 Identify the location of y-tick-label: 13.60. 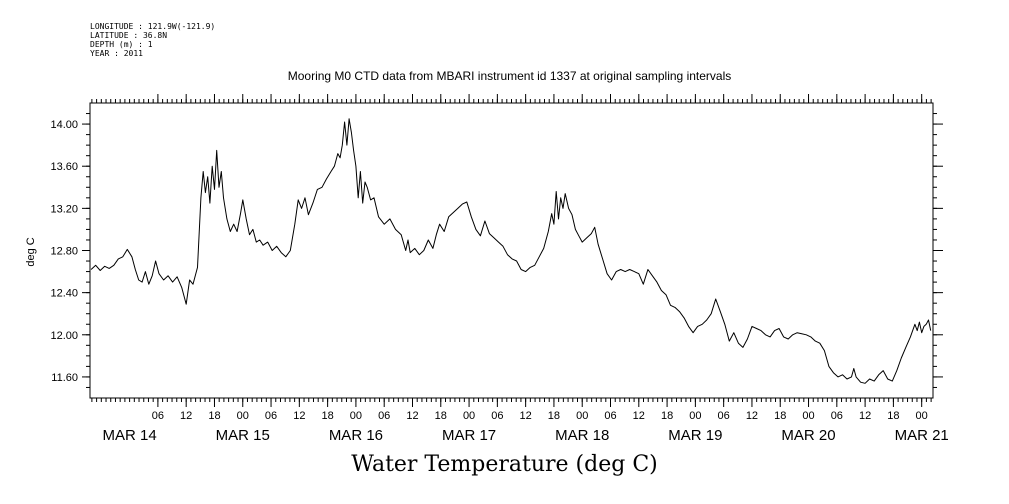
(64, 167).